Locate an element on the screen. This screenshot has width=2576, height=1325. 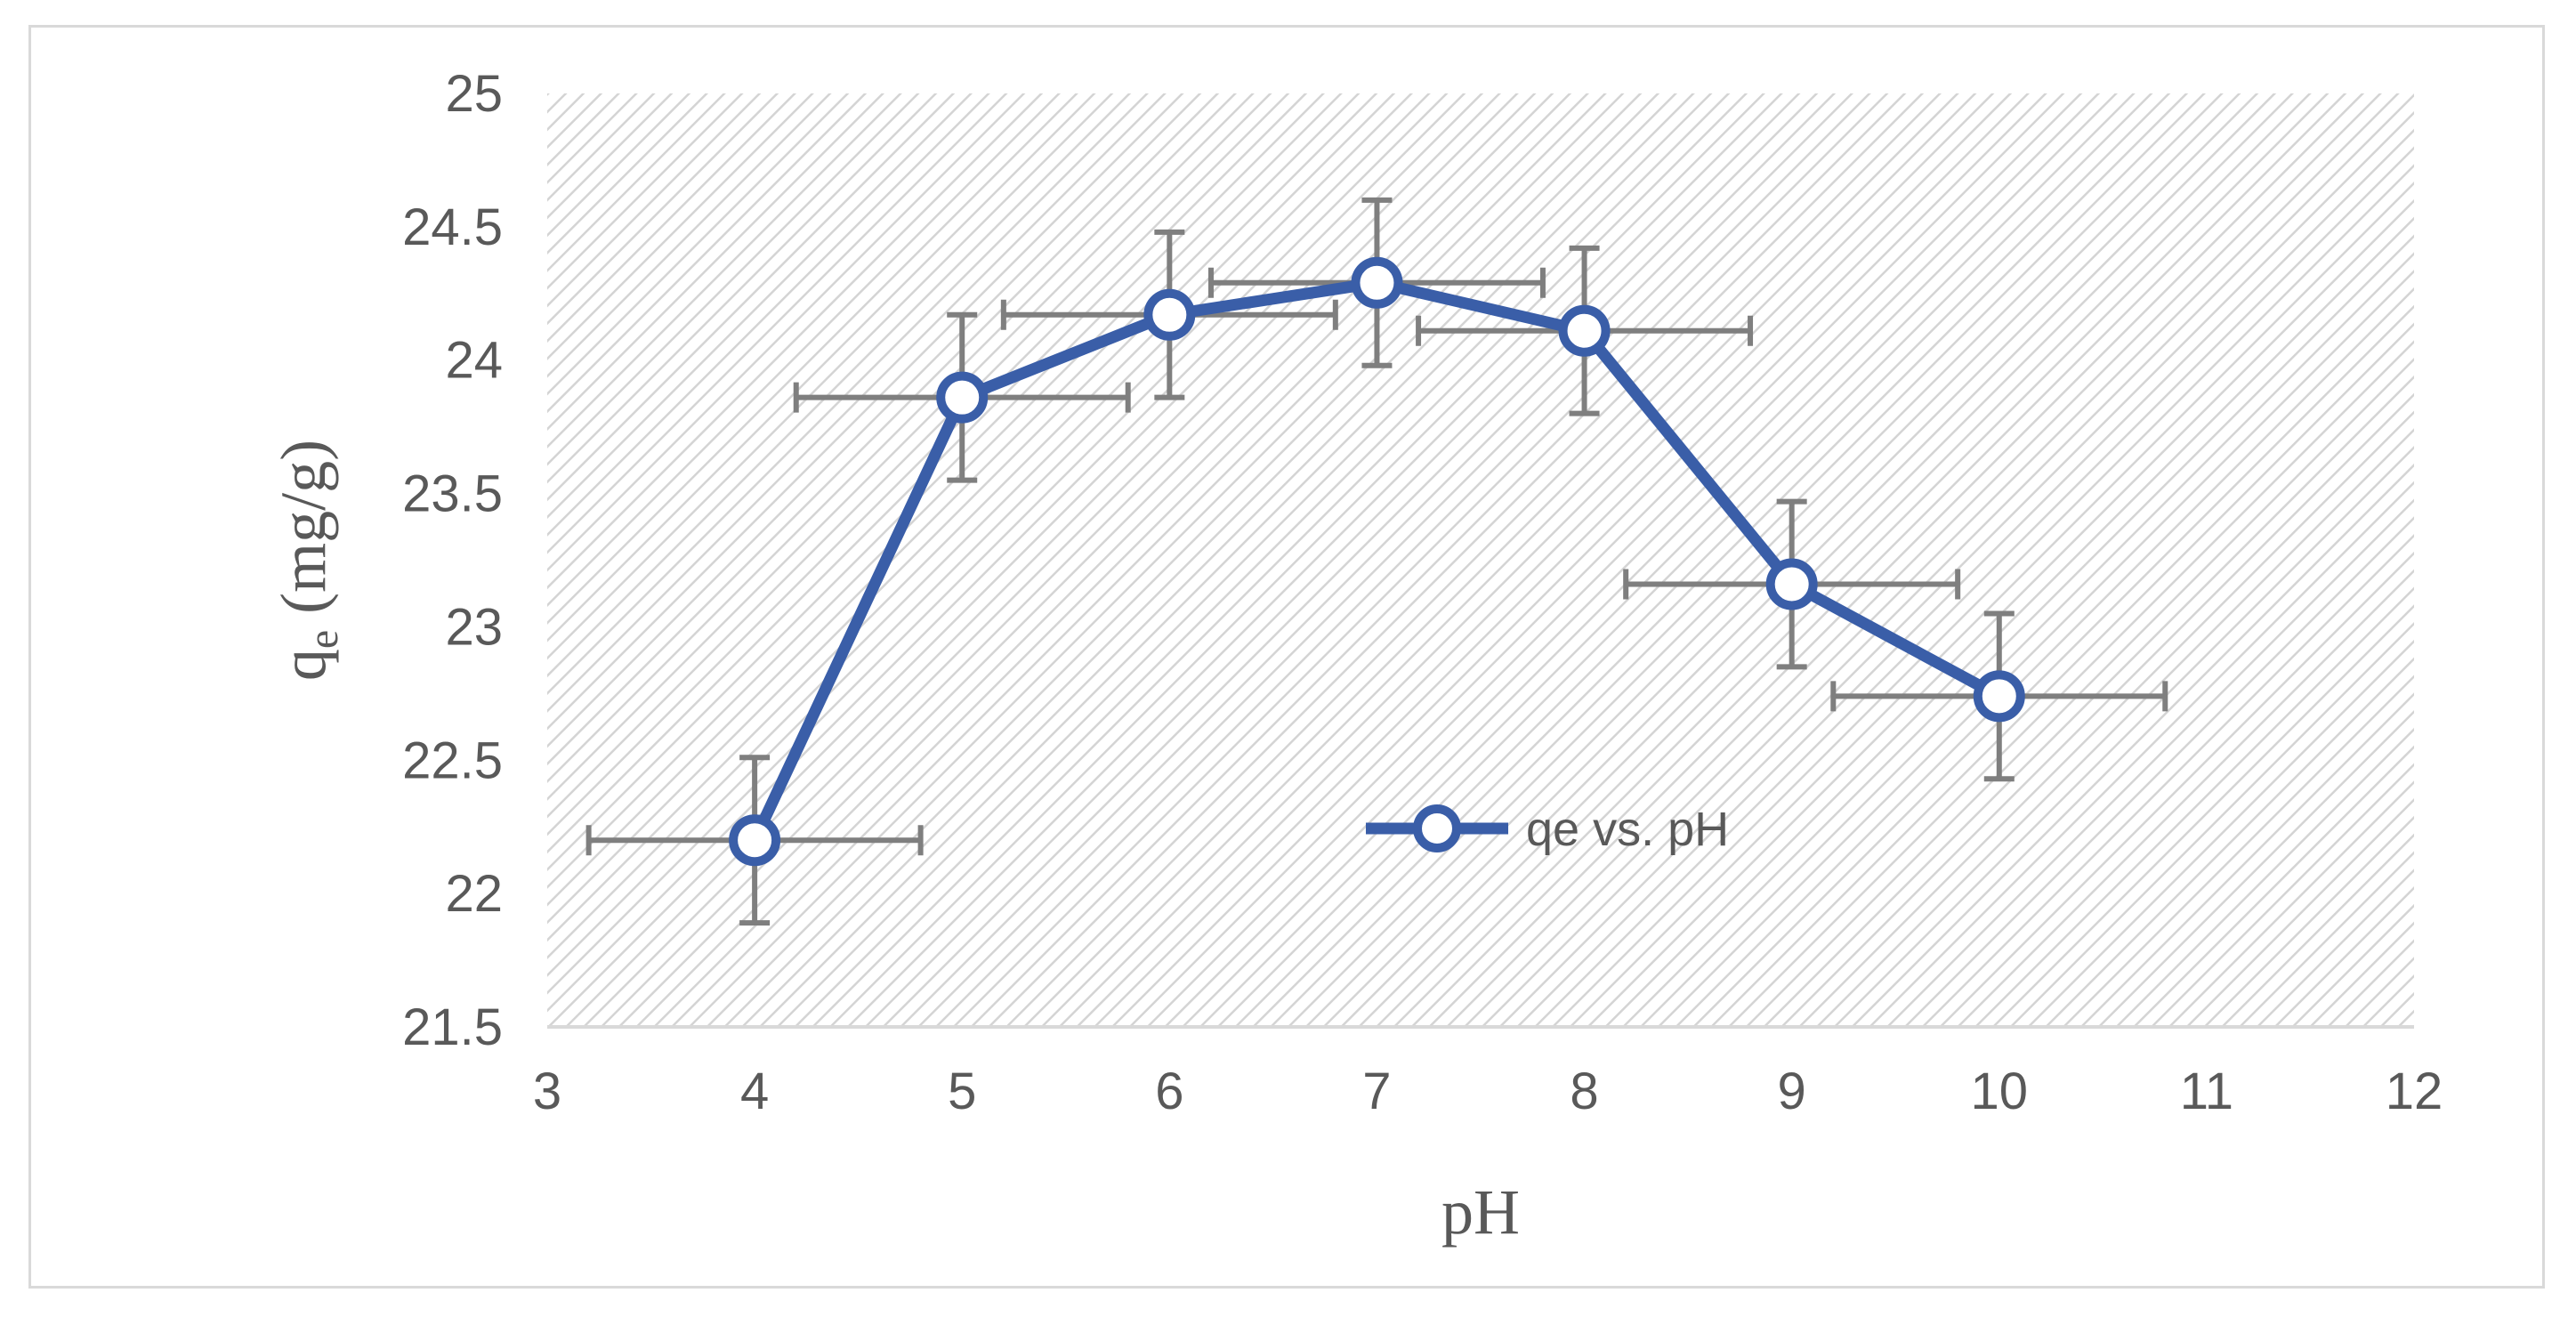
x-tick-label: 3 is located at coordinates (547, 1091).